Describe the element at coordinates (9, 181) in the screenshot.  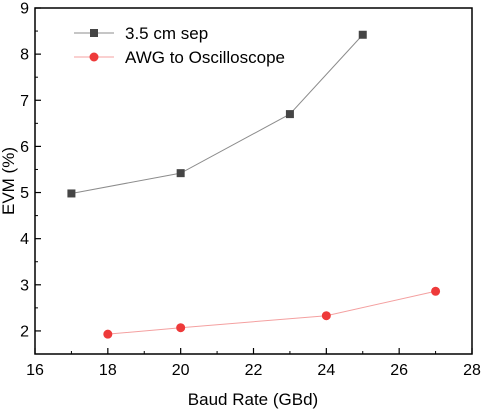
I see `y-axis-title: EVM (%)` at that location.